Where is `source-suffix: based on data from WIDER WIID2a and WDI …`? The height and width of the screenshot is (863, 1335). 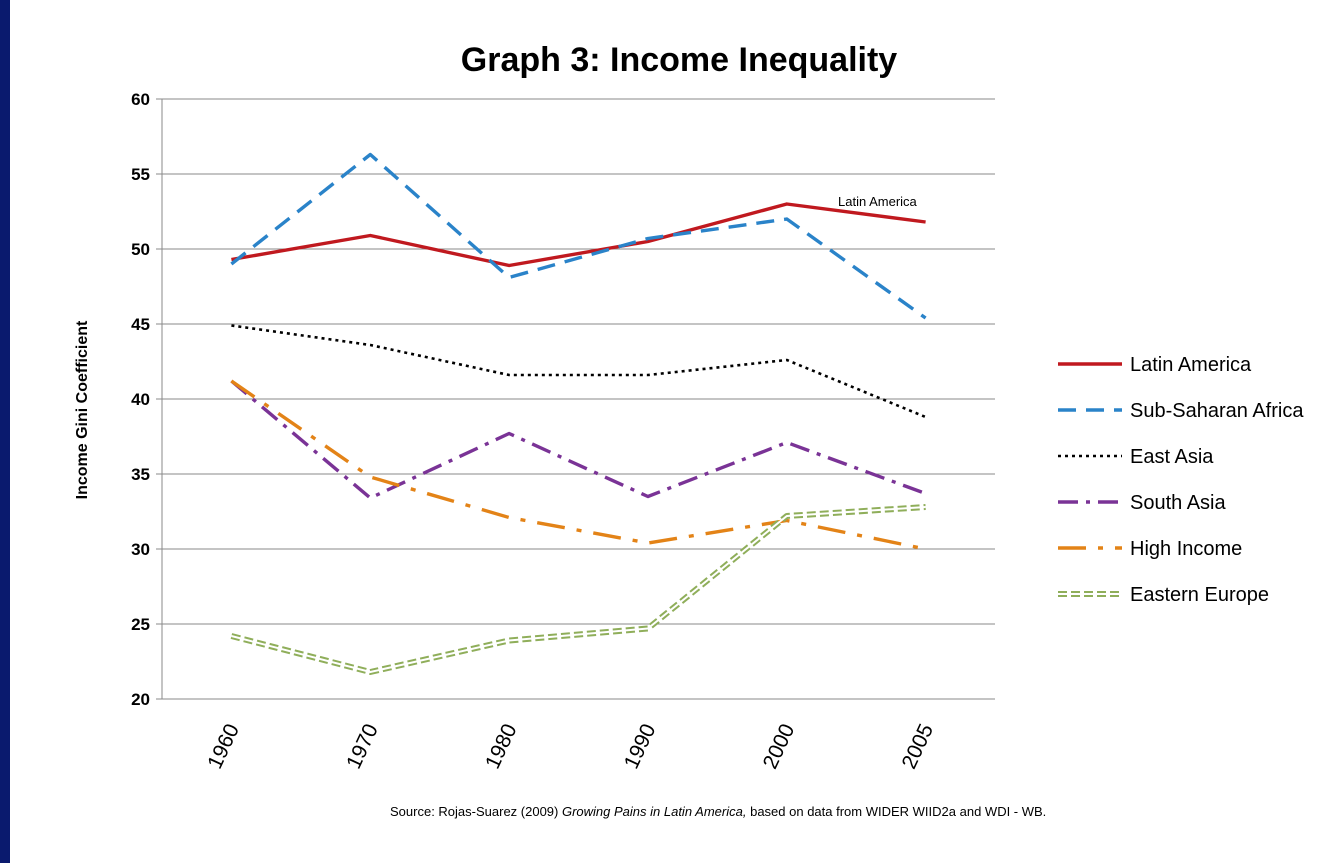 source-suffix: based on data from WIDER WIID2a and WDI … is located at coordinates (896, 811).